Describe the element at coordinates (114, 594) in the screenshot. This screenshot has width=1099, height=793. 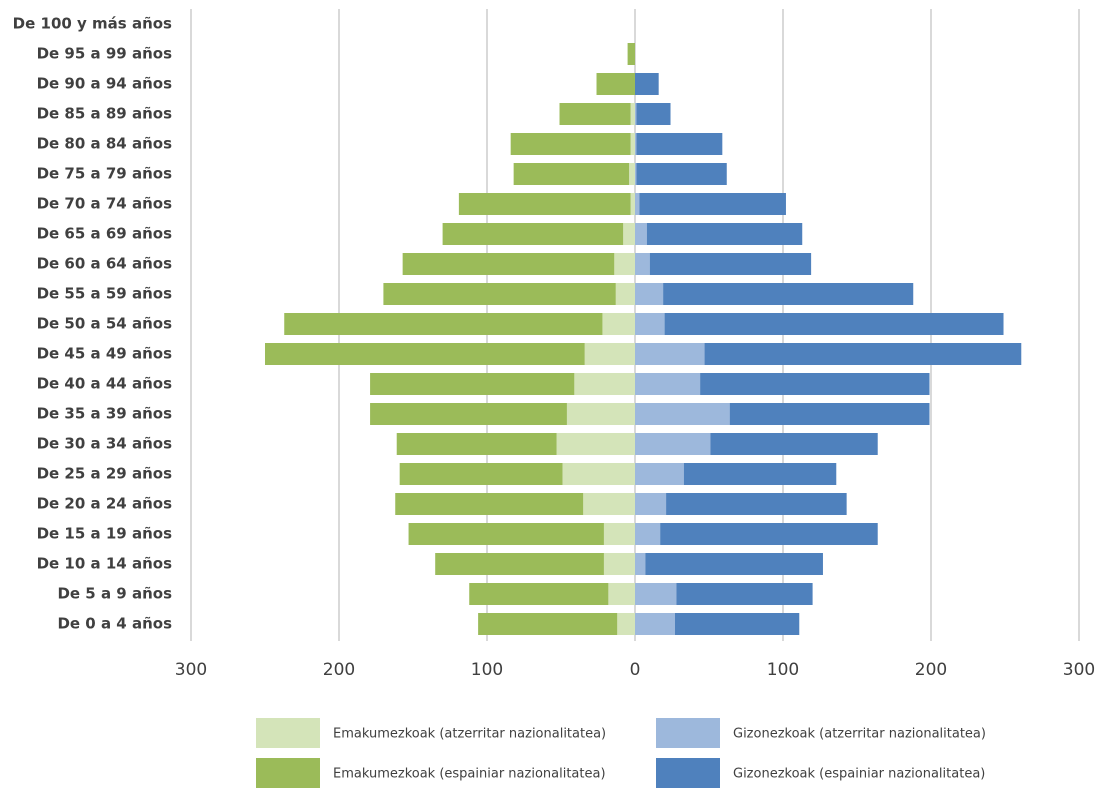
I see `y-tick-label: De 5 a 9 años` at that location.